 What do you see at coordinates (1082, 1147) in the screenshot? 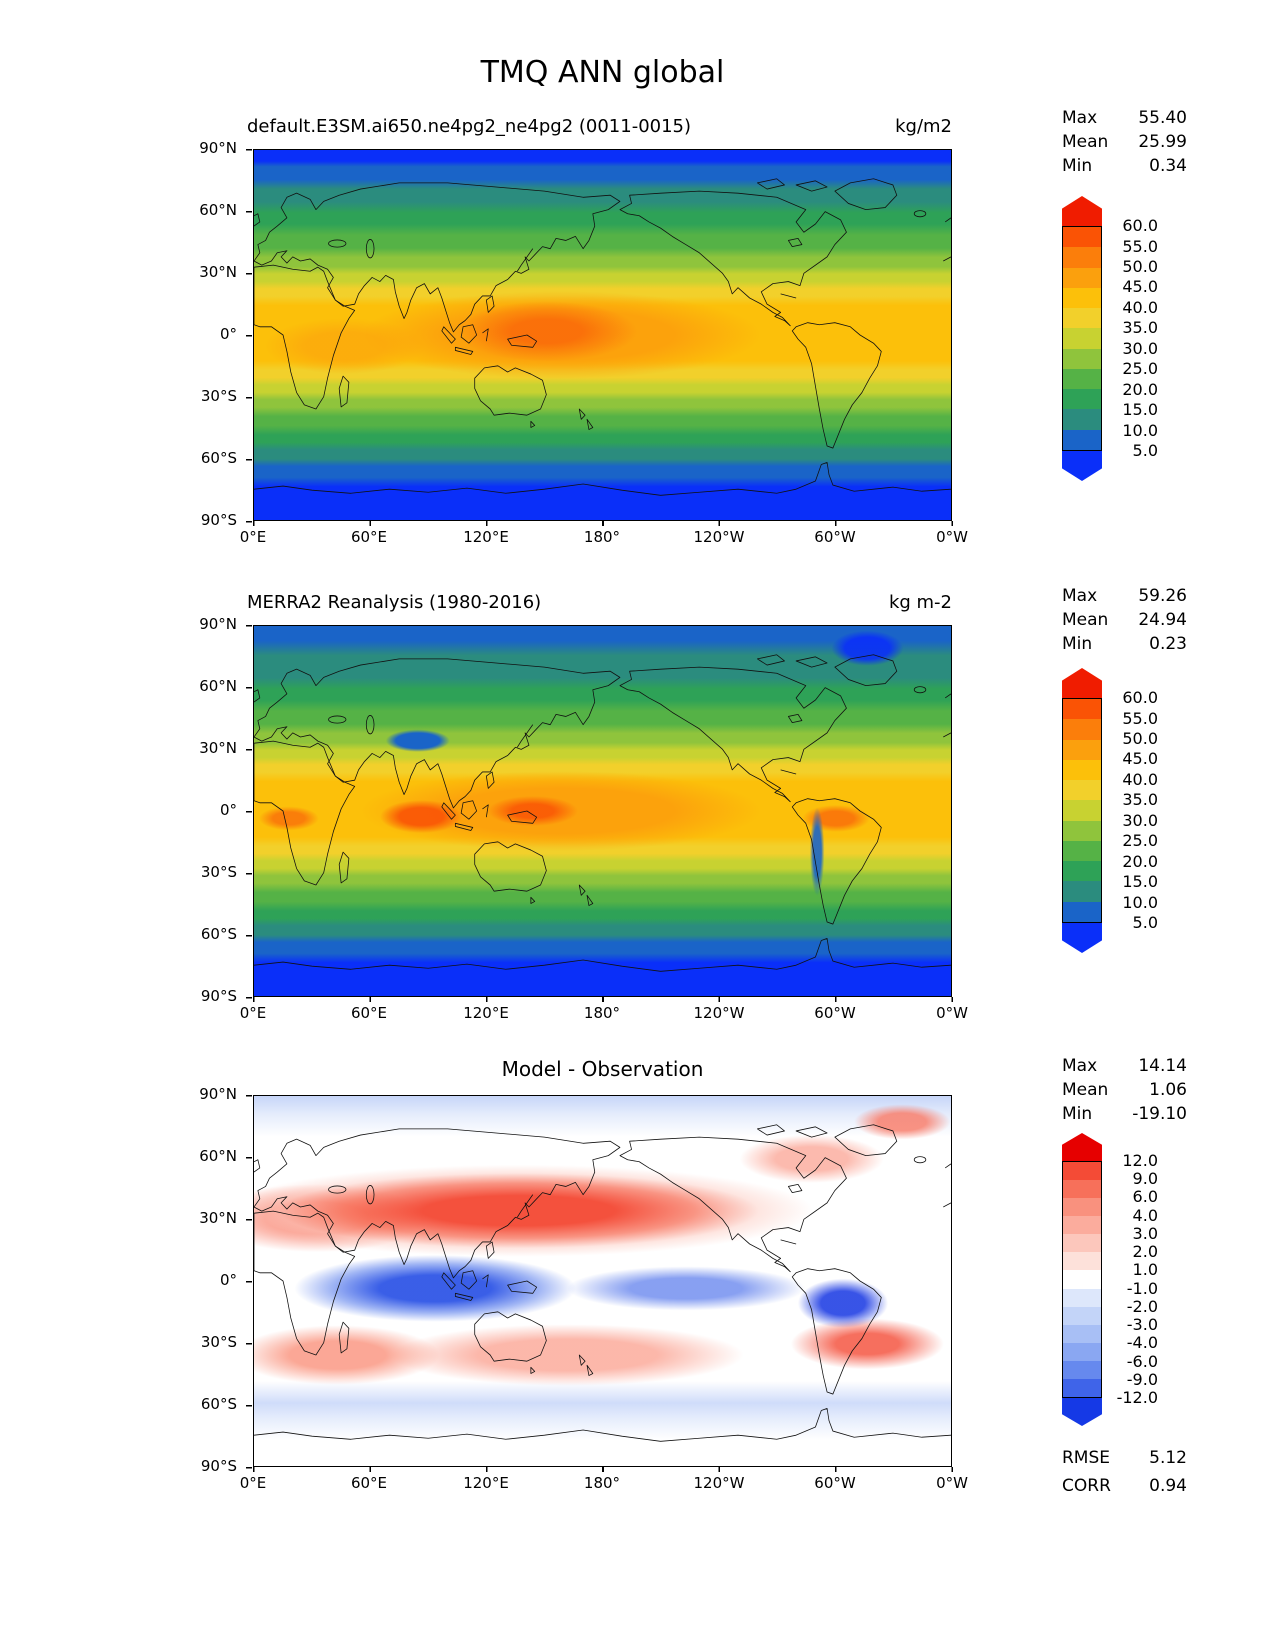
I see `colorbar3-upper-arrow` at bounding box center [1082, 1147].